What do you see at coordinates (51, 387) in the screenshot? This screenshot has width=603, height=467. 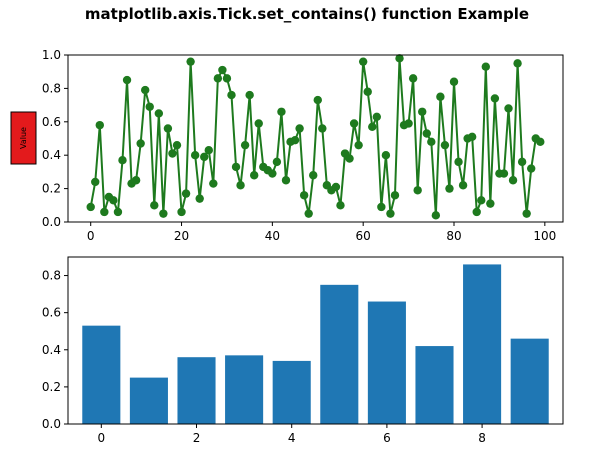 I see `y-tick-label: 0.2` at bounding box center [51, 387].